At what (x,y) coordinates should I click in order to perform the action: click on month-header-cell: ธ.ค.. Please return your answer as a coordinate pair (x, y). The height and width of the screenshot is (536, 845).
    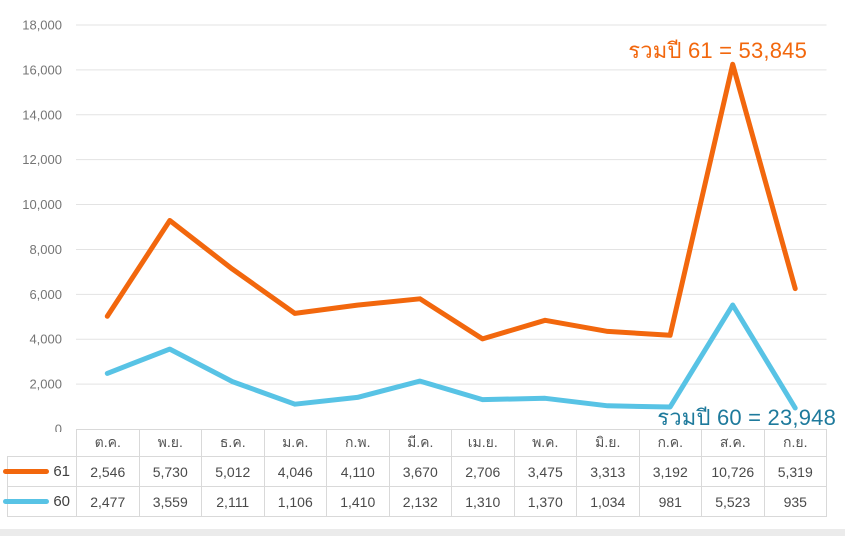
    Looking at the image, I should click on (233, 443).